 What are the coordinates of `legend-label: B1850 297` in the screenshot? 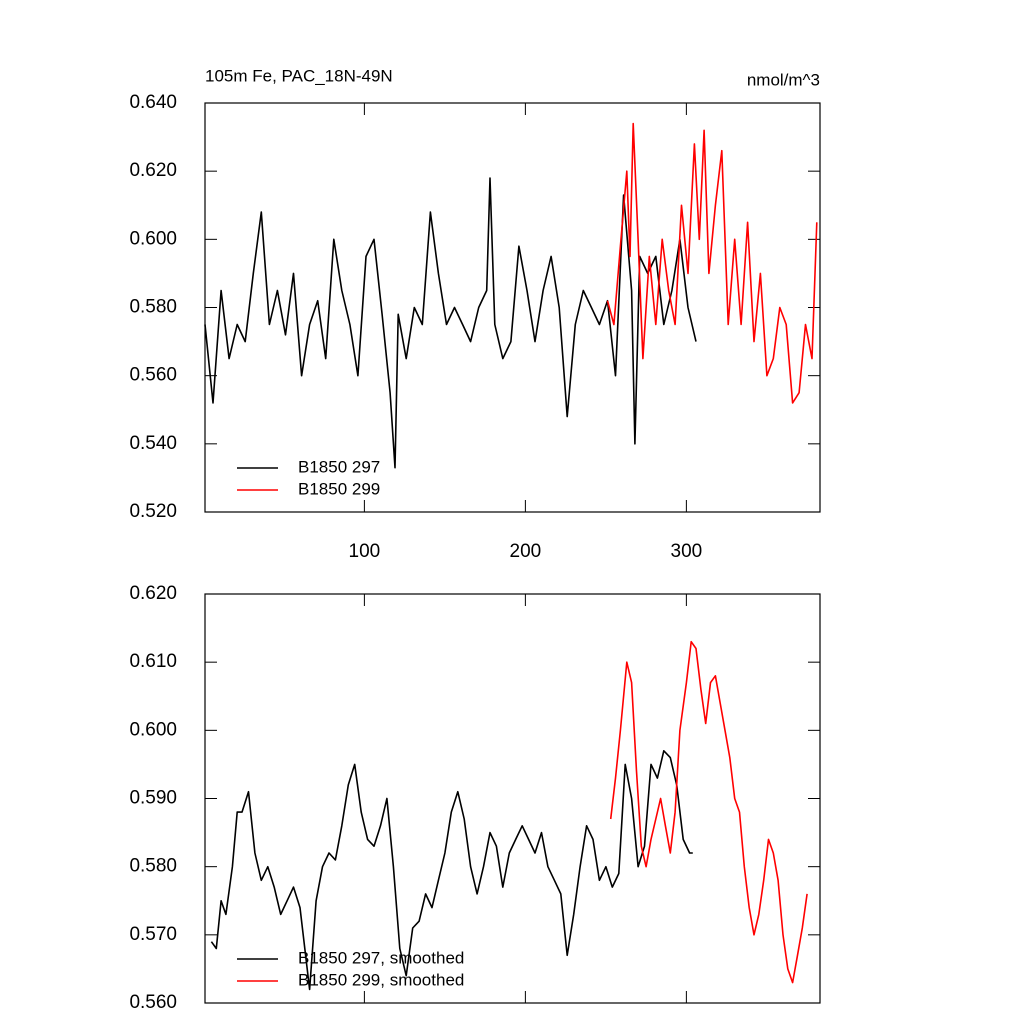 It's located at (339, 466).